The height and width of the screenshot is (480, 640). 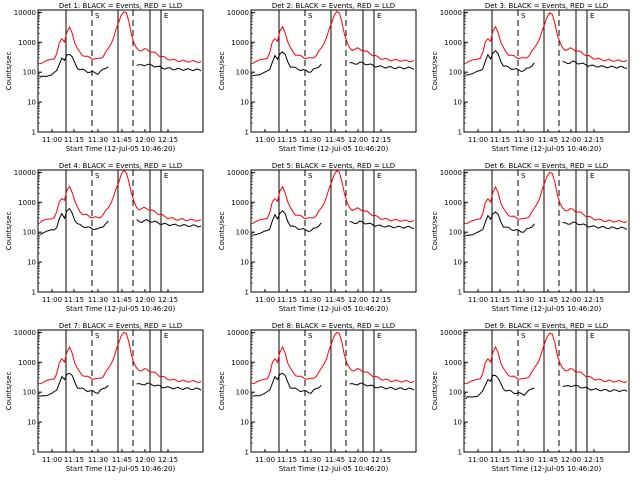 I want to click on y-tick-label: 1000, so click(x=240, y=43).